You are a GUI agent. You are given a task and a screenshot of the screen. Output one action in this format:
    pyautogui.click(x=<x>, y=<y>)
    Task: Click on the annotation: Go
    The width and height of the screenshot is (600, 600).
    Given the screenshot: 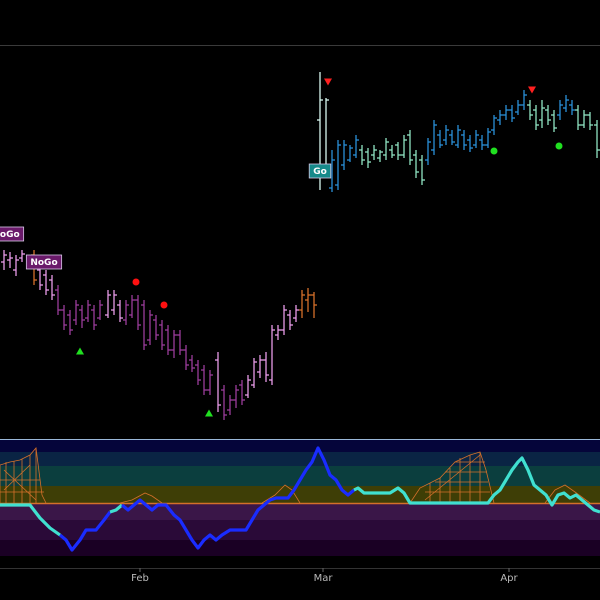 What is the action you would take?
    pyautogui.click(x=320, y=171)
    